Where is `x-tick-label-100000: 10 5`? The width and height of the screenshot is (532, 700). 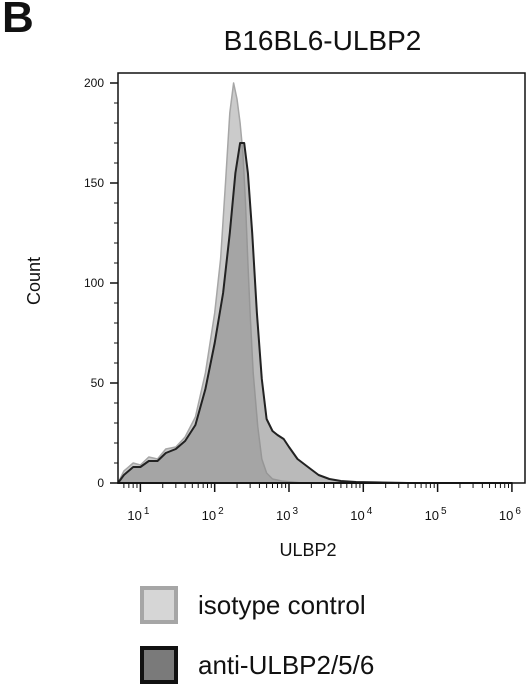 x-tick-label-100000: 10 5 is located at coordinates (436, 514).